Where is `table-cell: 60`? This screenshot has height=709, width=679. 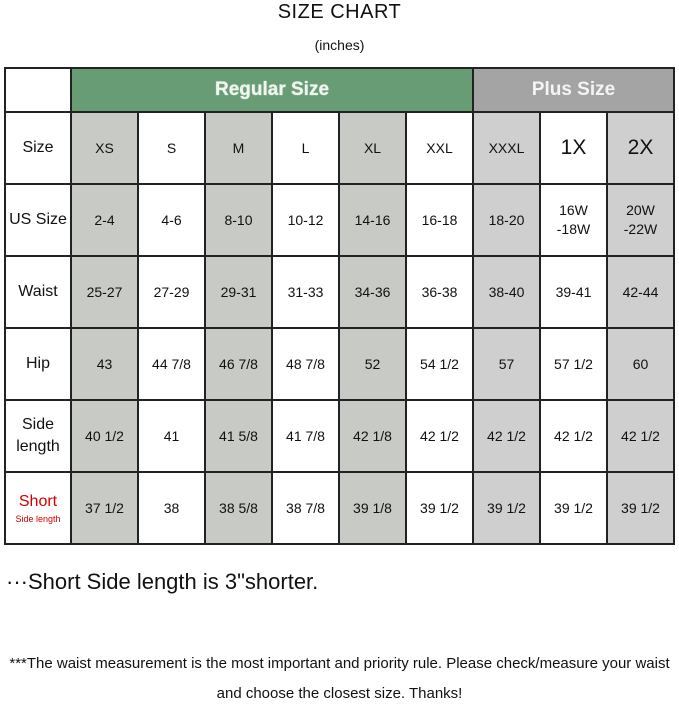
table-cell: 60 is located at coordinates (640, 364).